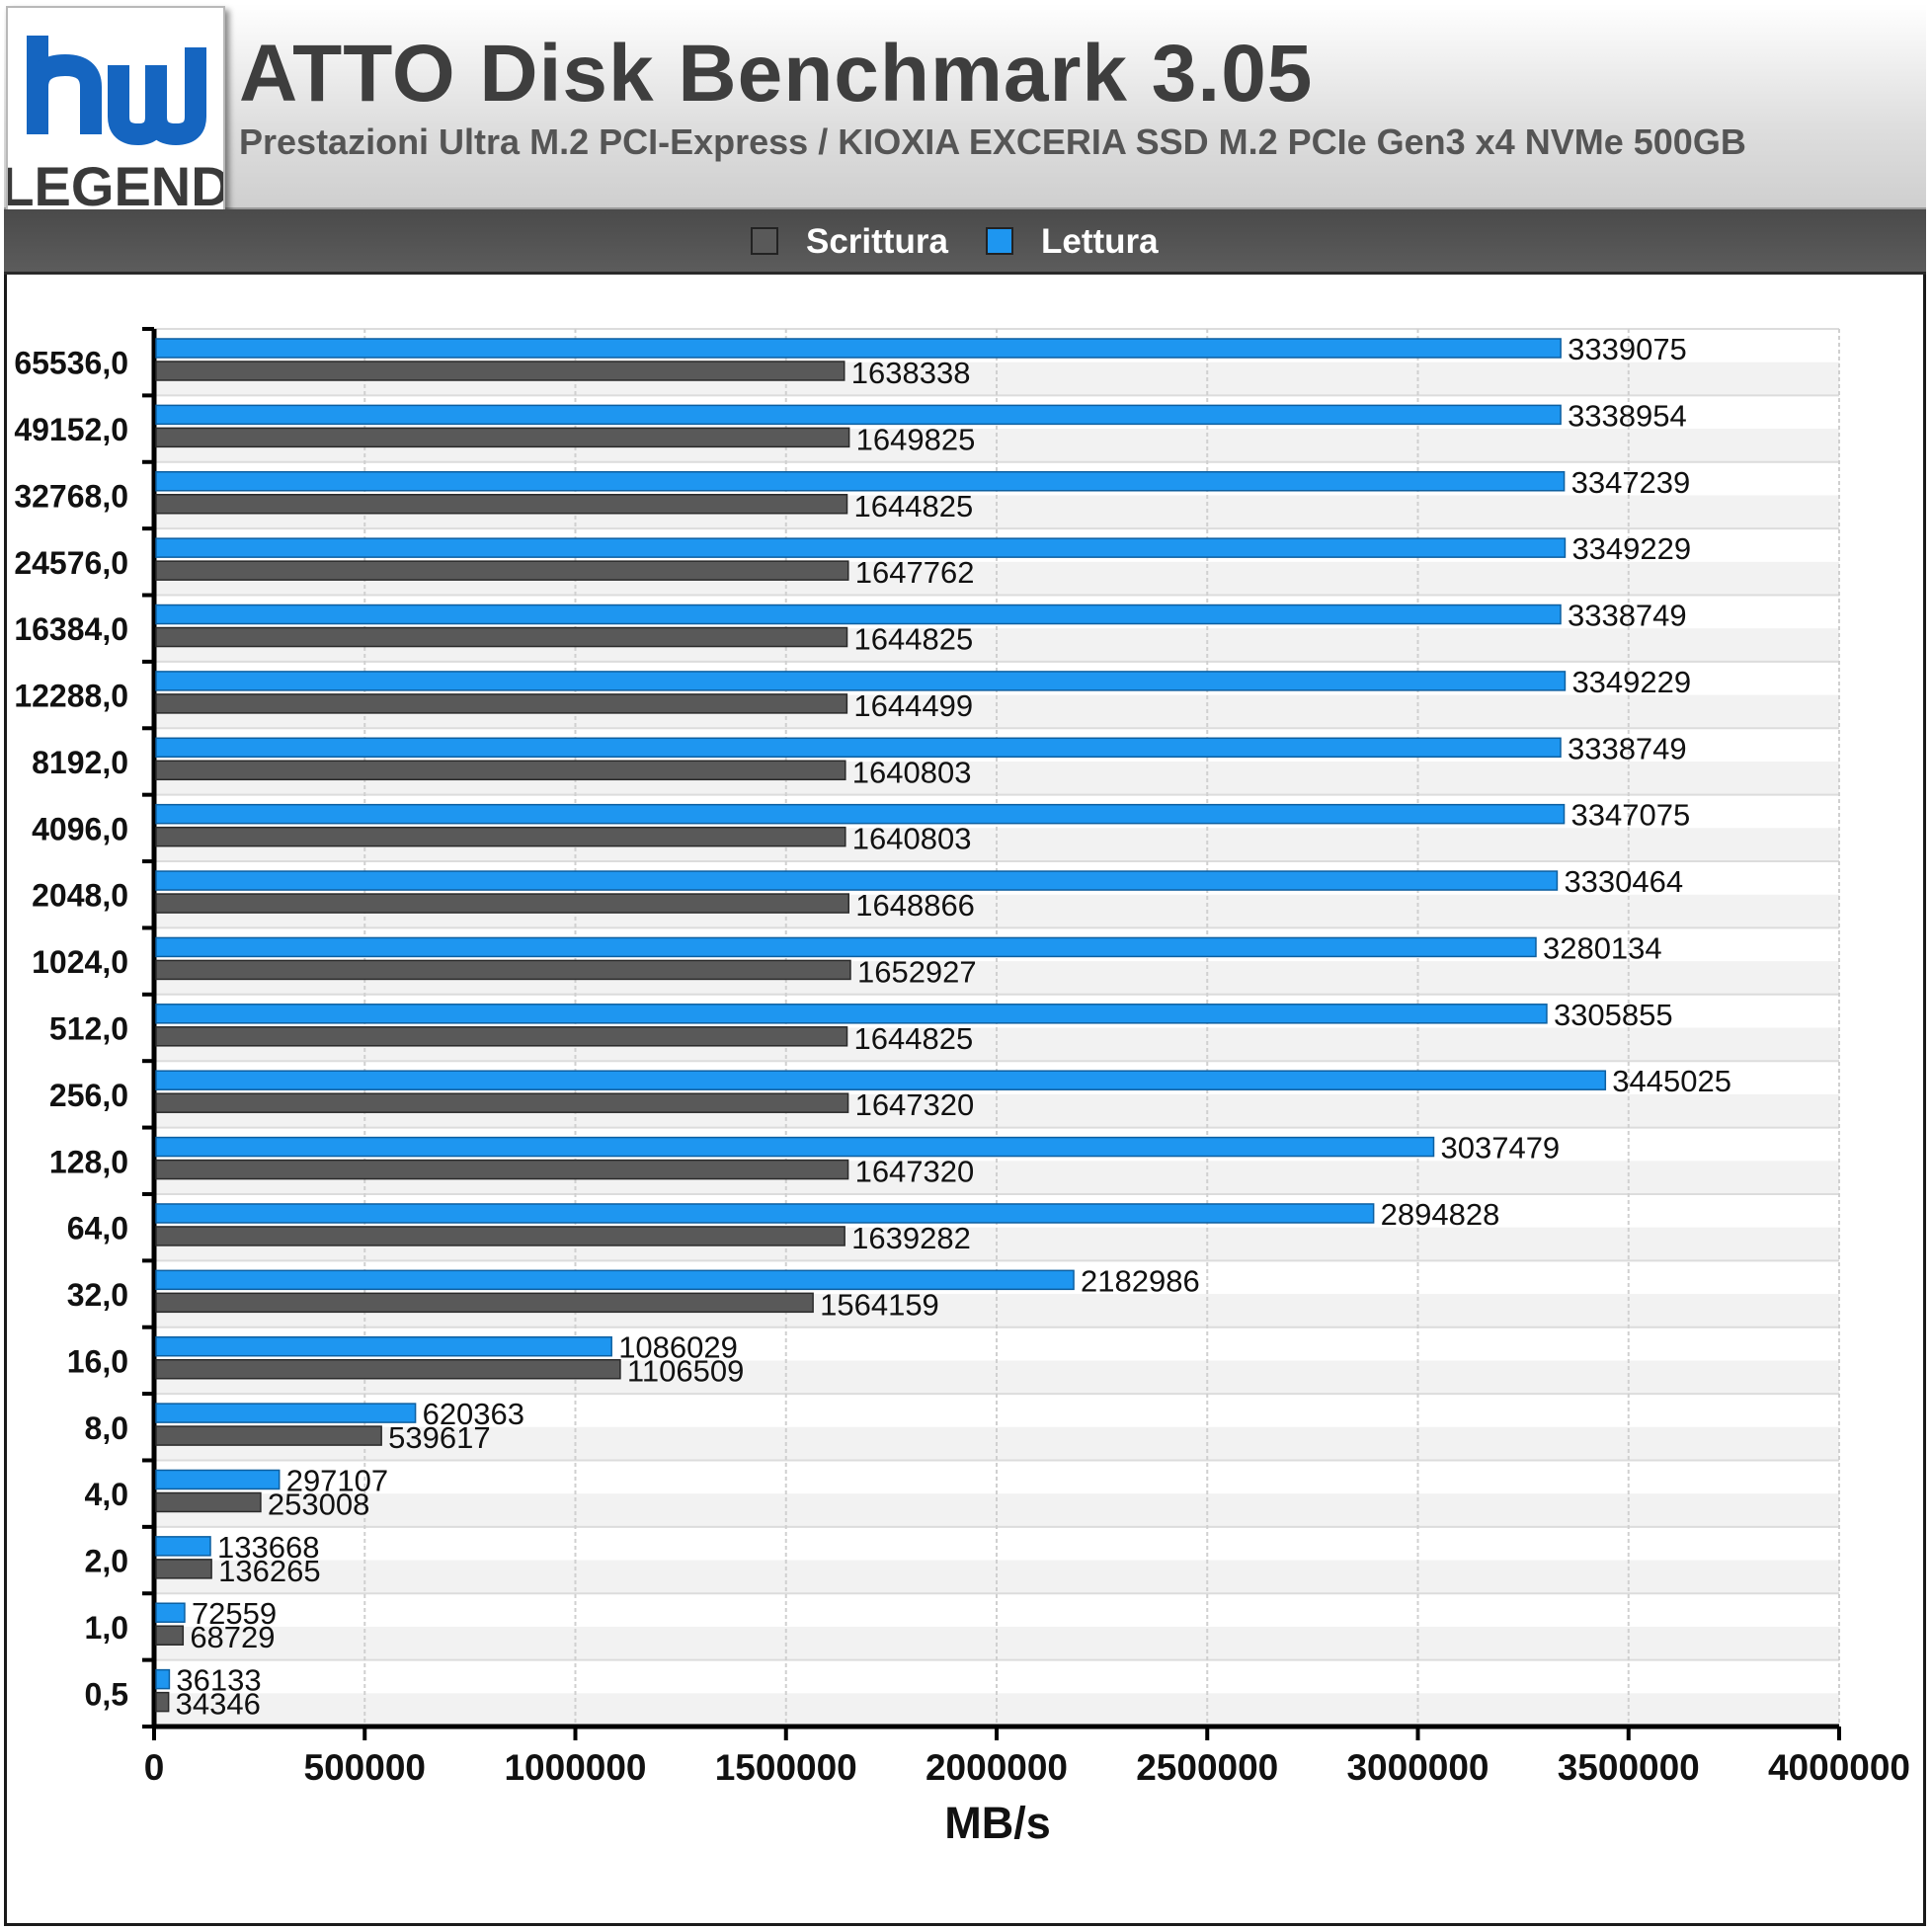 Image resolution: width=1932 pixels, height=1930 pixels. What do you see at coordinates (1631, 815) in the screenshot?
I see `data-label-lettura: 3347075` at bounding box center [1631, 815].